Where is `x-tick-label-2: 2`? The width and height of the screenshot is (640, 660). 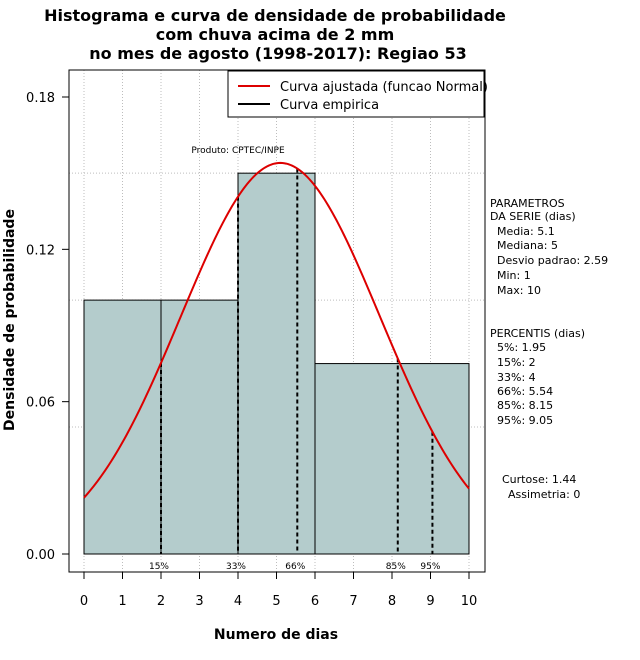 x-tick-label-2: 2 is located at coordinates (161, 601).